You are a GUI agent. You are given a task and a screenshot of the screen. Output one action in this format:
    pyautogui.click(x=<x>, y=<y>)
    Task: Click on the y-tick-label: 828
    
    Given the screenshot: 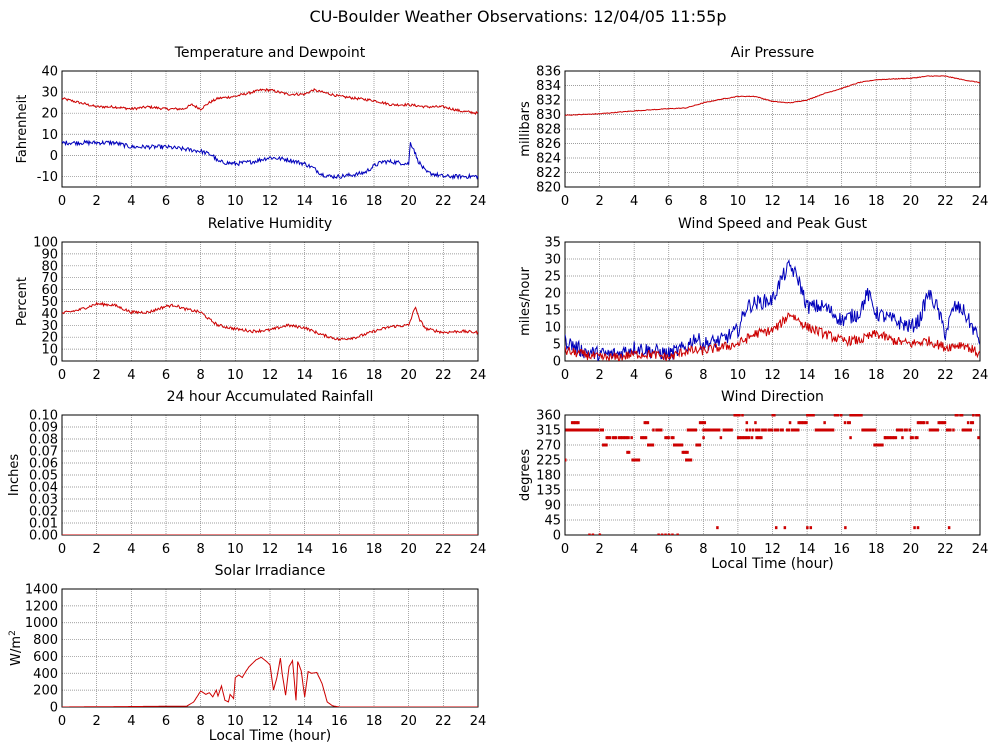 What is the action you would take?
    pyautogui.click(x=548, y=130)
    